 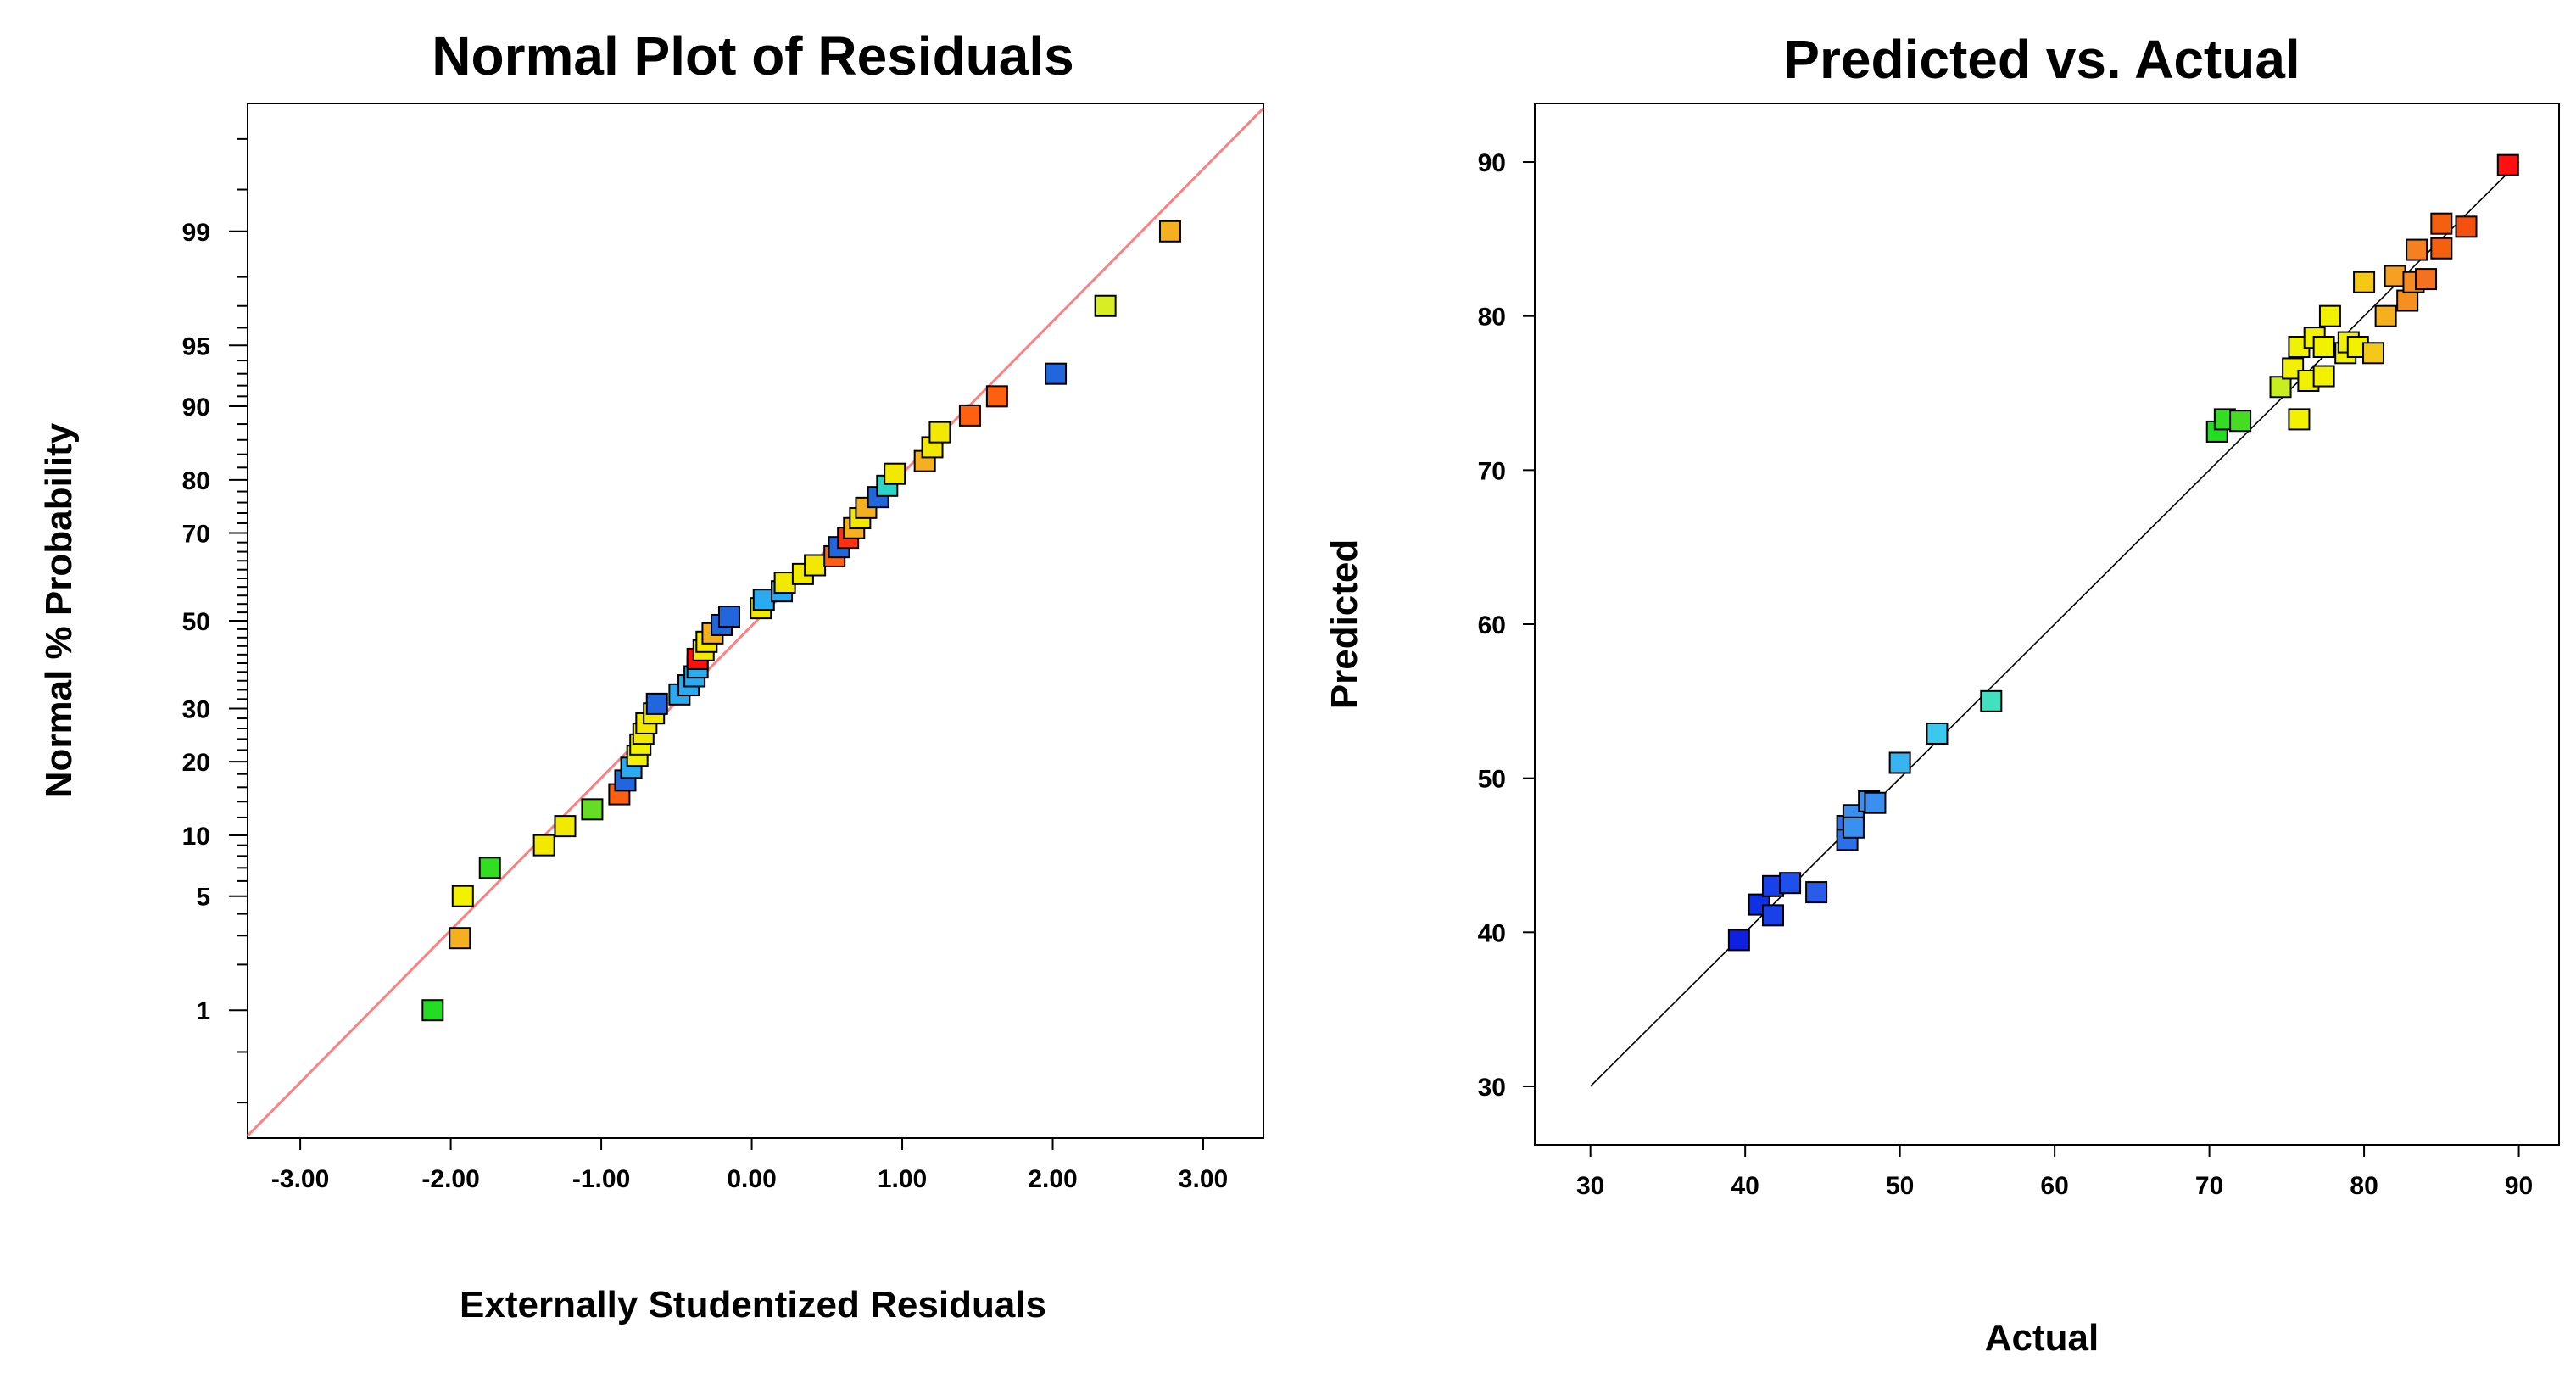 What do you see at coordinates (2364, 1186) in the screenshot?
I see `x-tick-label: 80` at bounding box center [2364, 1186].